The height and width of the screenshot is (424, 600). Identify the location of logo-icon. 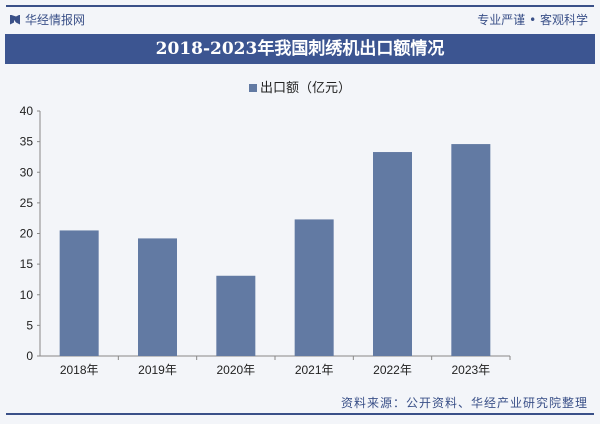
(15, 19).